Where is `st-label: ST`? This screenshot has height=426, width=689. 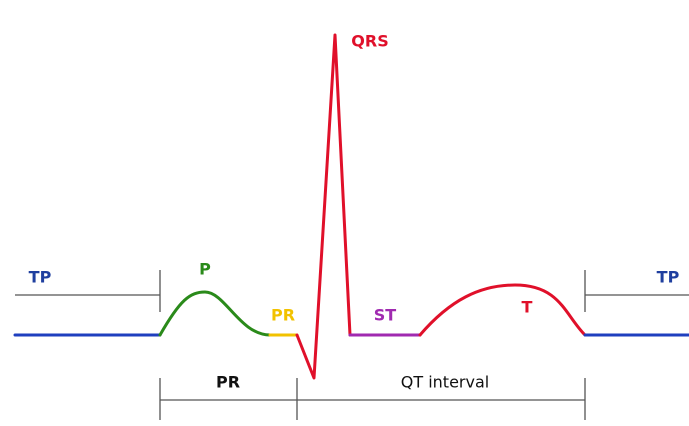 st-label: ST is located at coordinates (385, 315).